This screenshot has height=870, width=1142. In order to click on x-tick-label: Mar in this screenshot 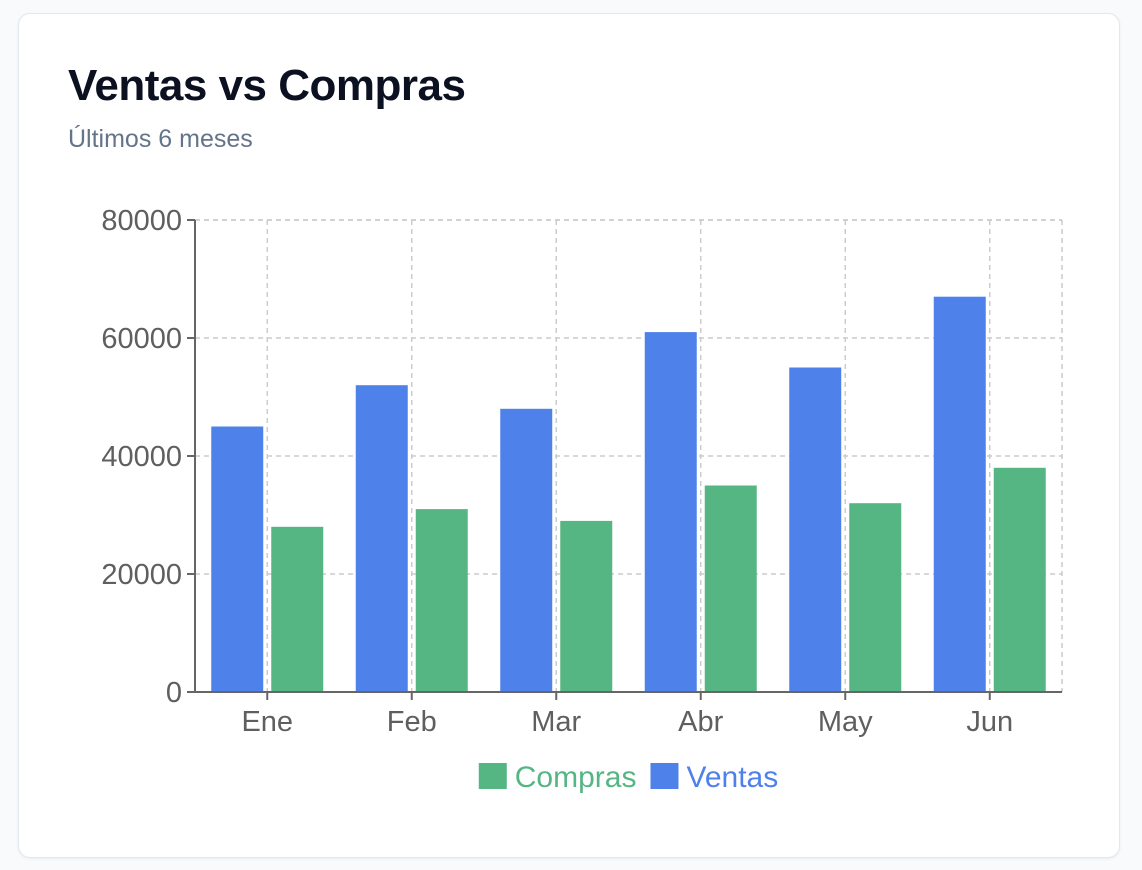, I will do `click(556, 722)`.